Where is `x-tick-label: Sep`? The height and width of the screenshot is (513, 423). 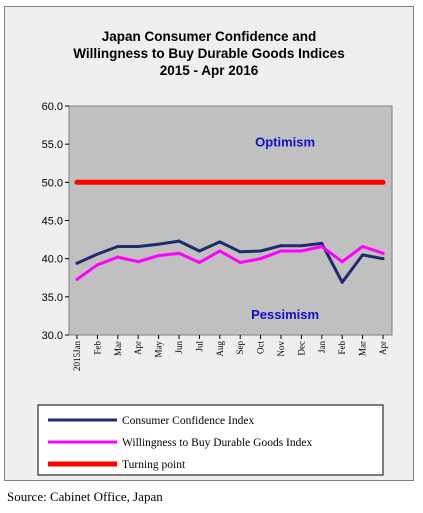 x-tick-label: Sep is located at coordinates (240, 348).